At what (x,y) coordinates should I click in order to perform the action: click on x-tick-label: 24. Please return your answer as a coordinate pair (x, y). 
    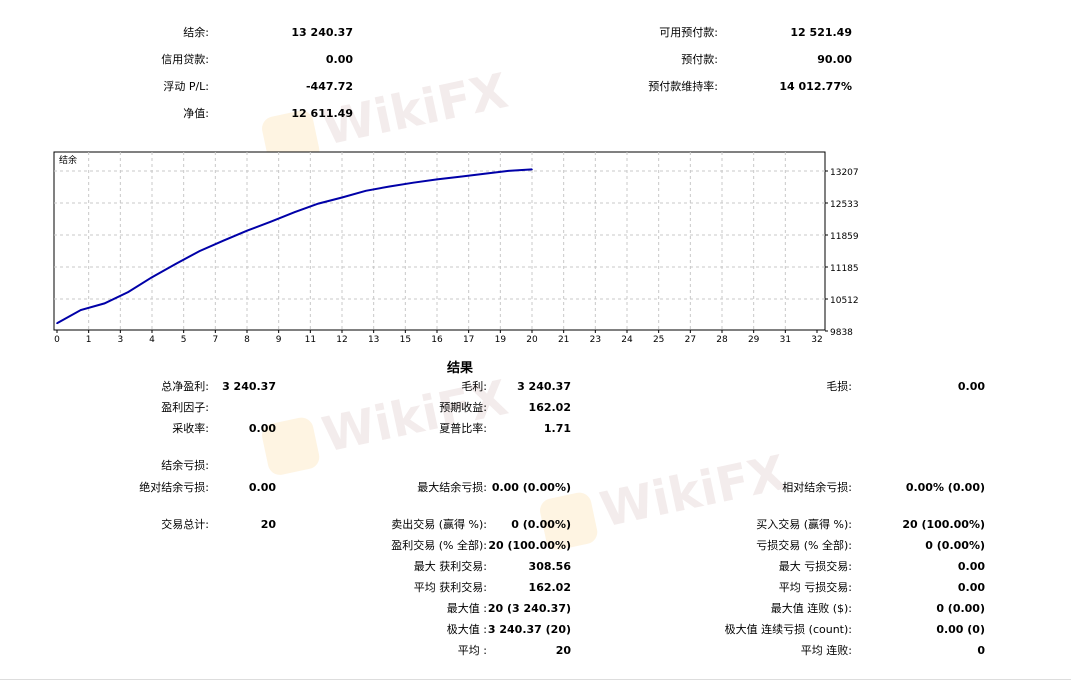
    Looking at the image, I should click on (627, 340).